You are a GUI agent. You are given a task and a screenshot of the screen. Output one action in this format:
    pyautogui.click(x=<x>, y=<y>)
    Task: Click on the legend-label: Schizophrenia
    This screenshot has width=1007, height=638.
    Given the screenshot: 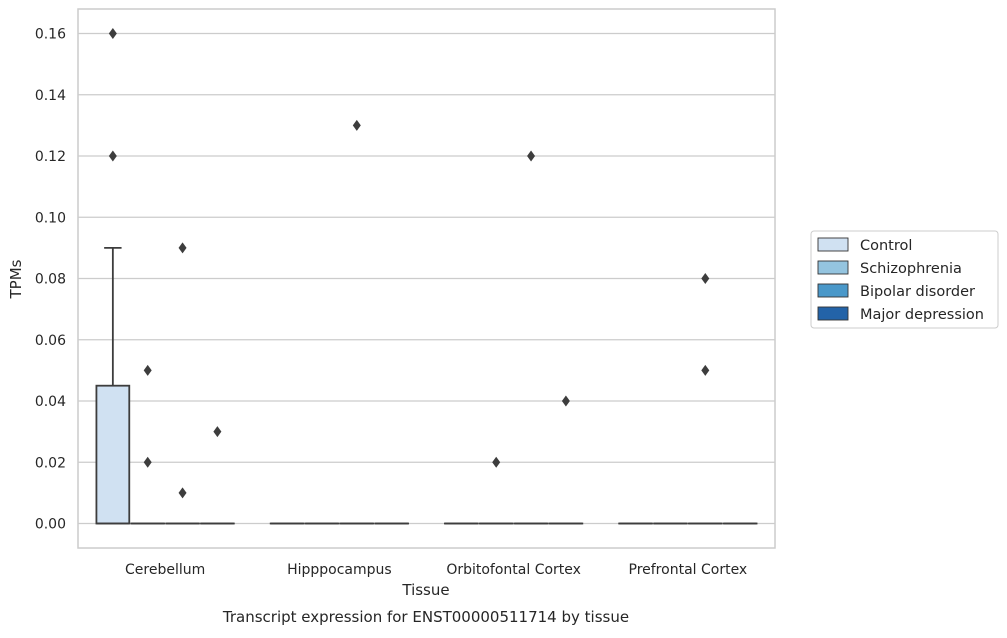 What is the action you would take?
    pyautogui.click(x=911, y=269)
    